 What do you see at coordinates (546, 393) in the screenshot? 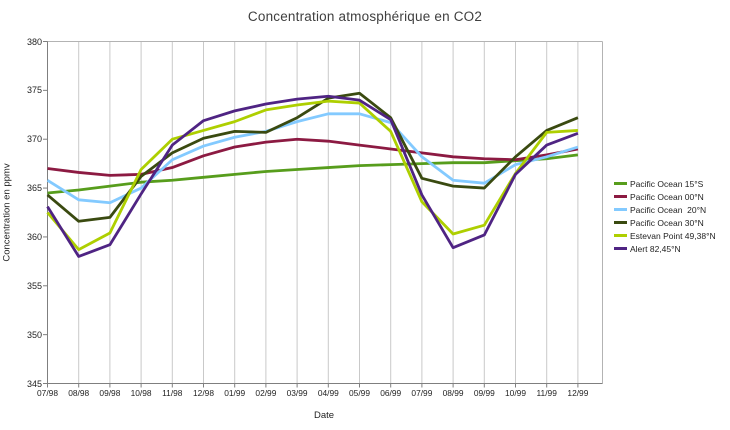
I see `x-tick-label: 11/99` at bounding box center [546, 393].